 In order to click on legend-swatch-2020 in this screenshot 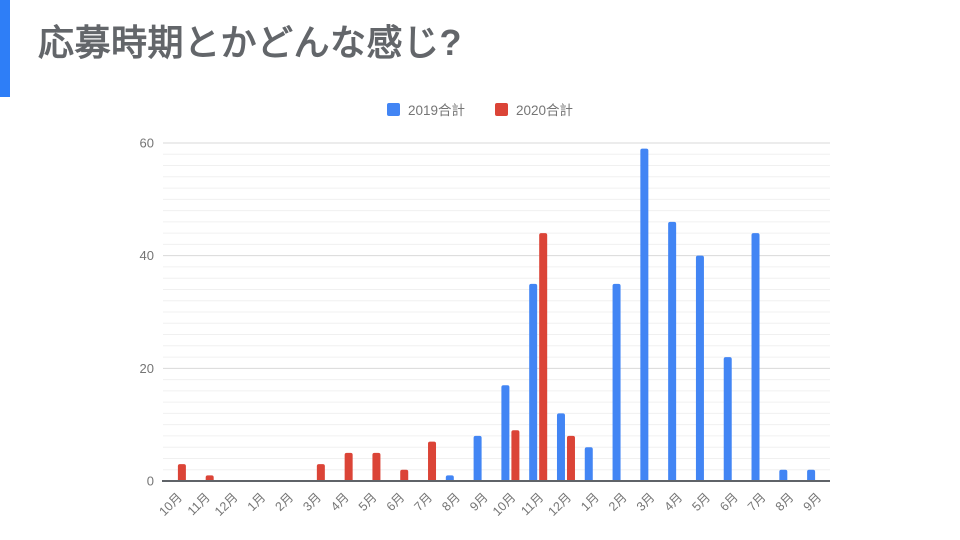, I will do `click(501, 109)`.